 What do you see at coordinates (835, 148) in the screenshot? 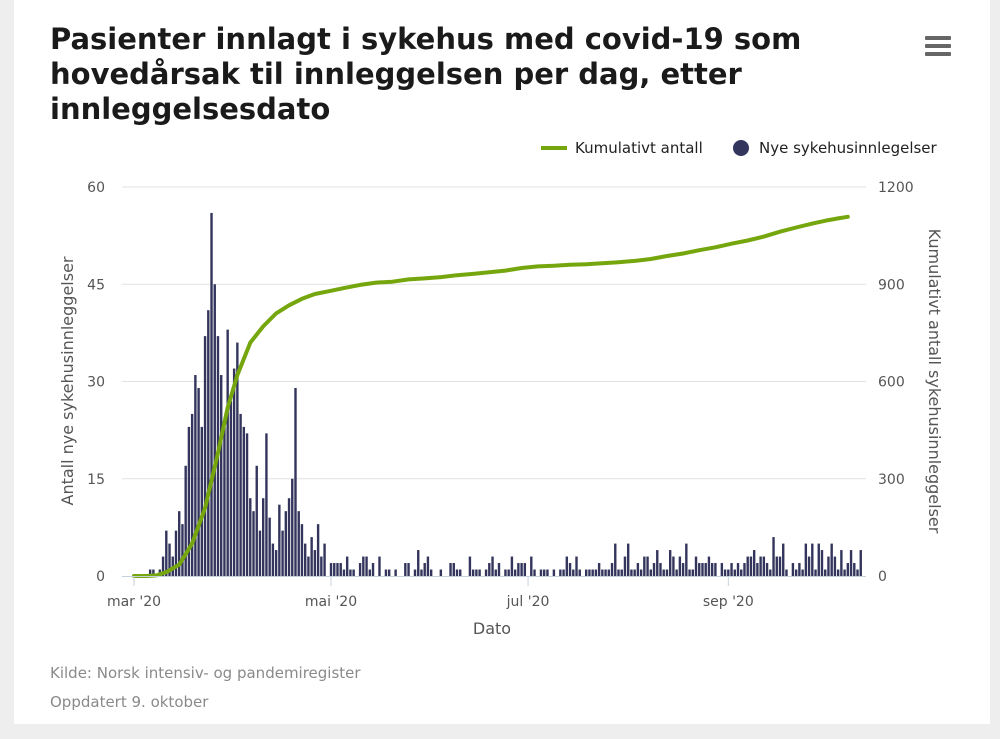
I see `legend-item-new-admissions: Nye sykehusinnlegelser` at bounding box center [835, 148].